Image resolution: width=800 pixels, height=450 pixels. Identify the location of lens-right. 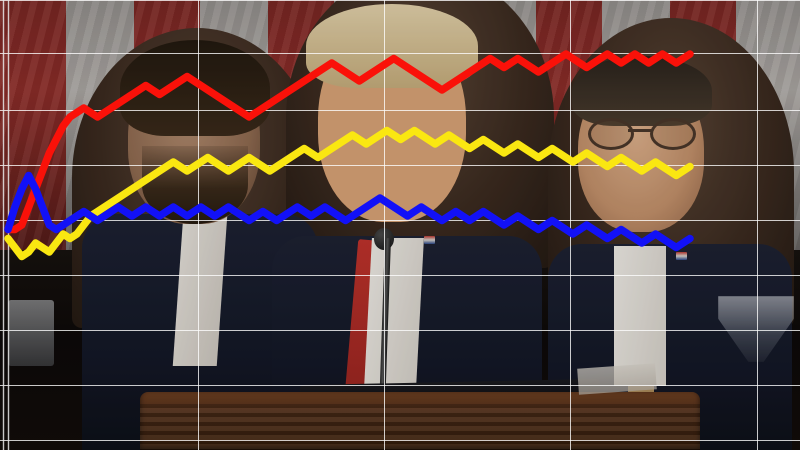
(673, 134).